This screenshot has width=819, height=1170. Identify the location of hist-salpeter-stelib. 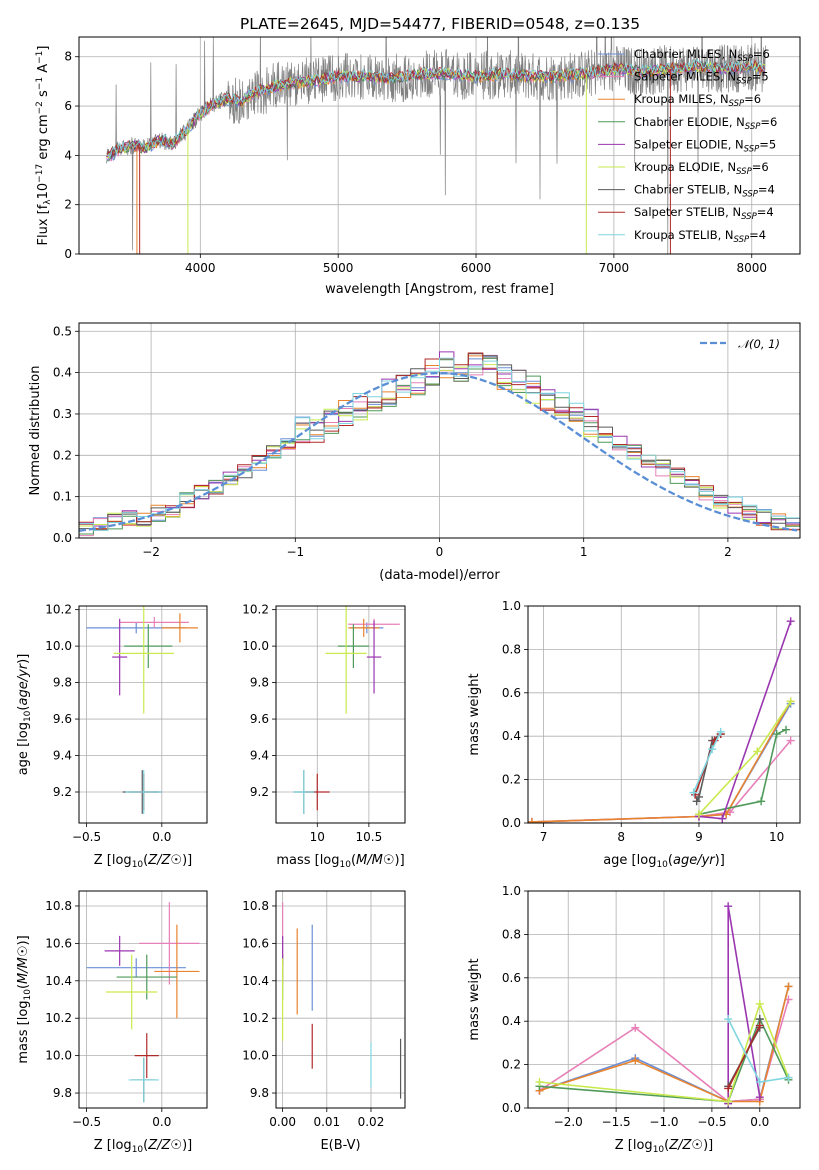
(439, 441).